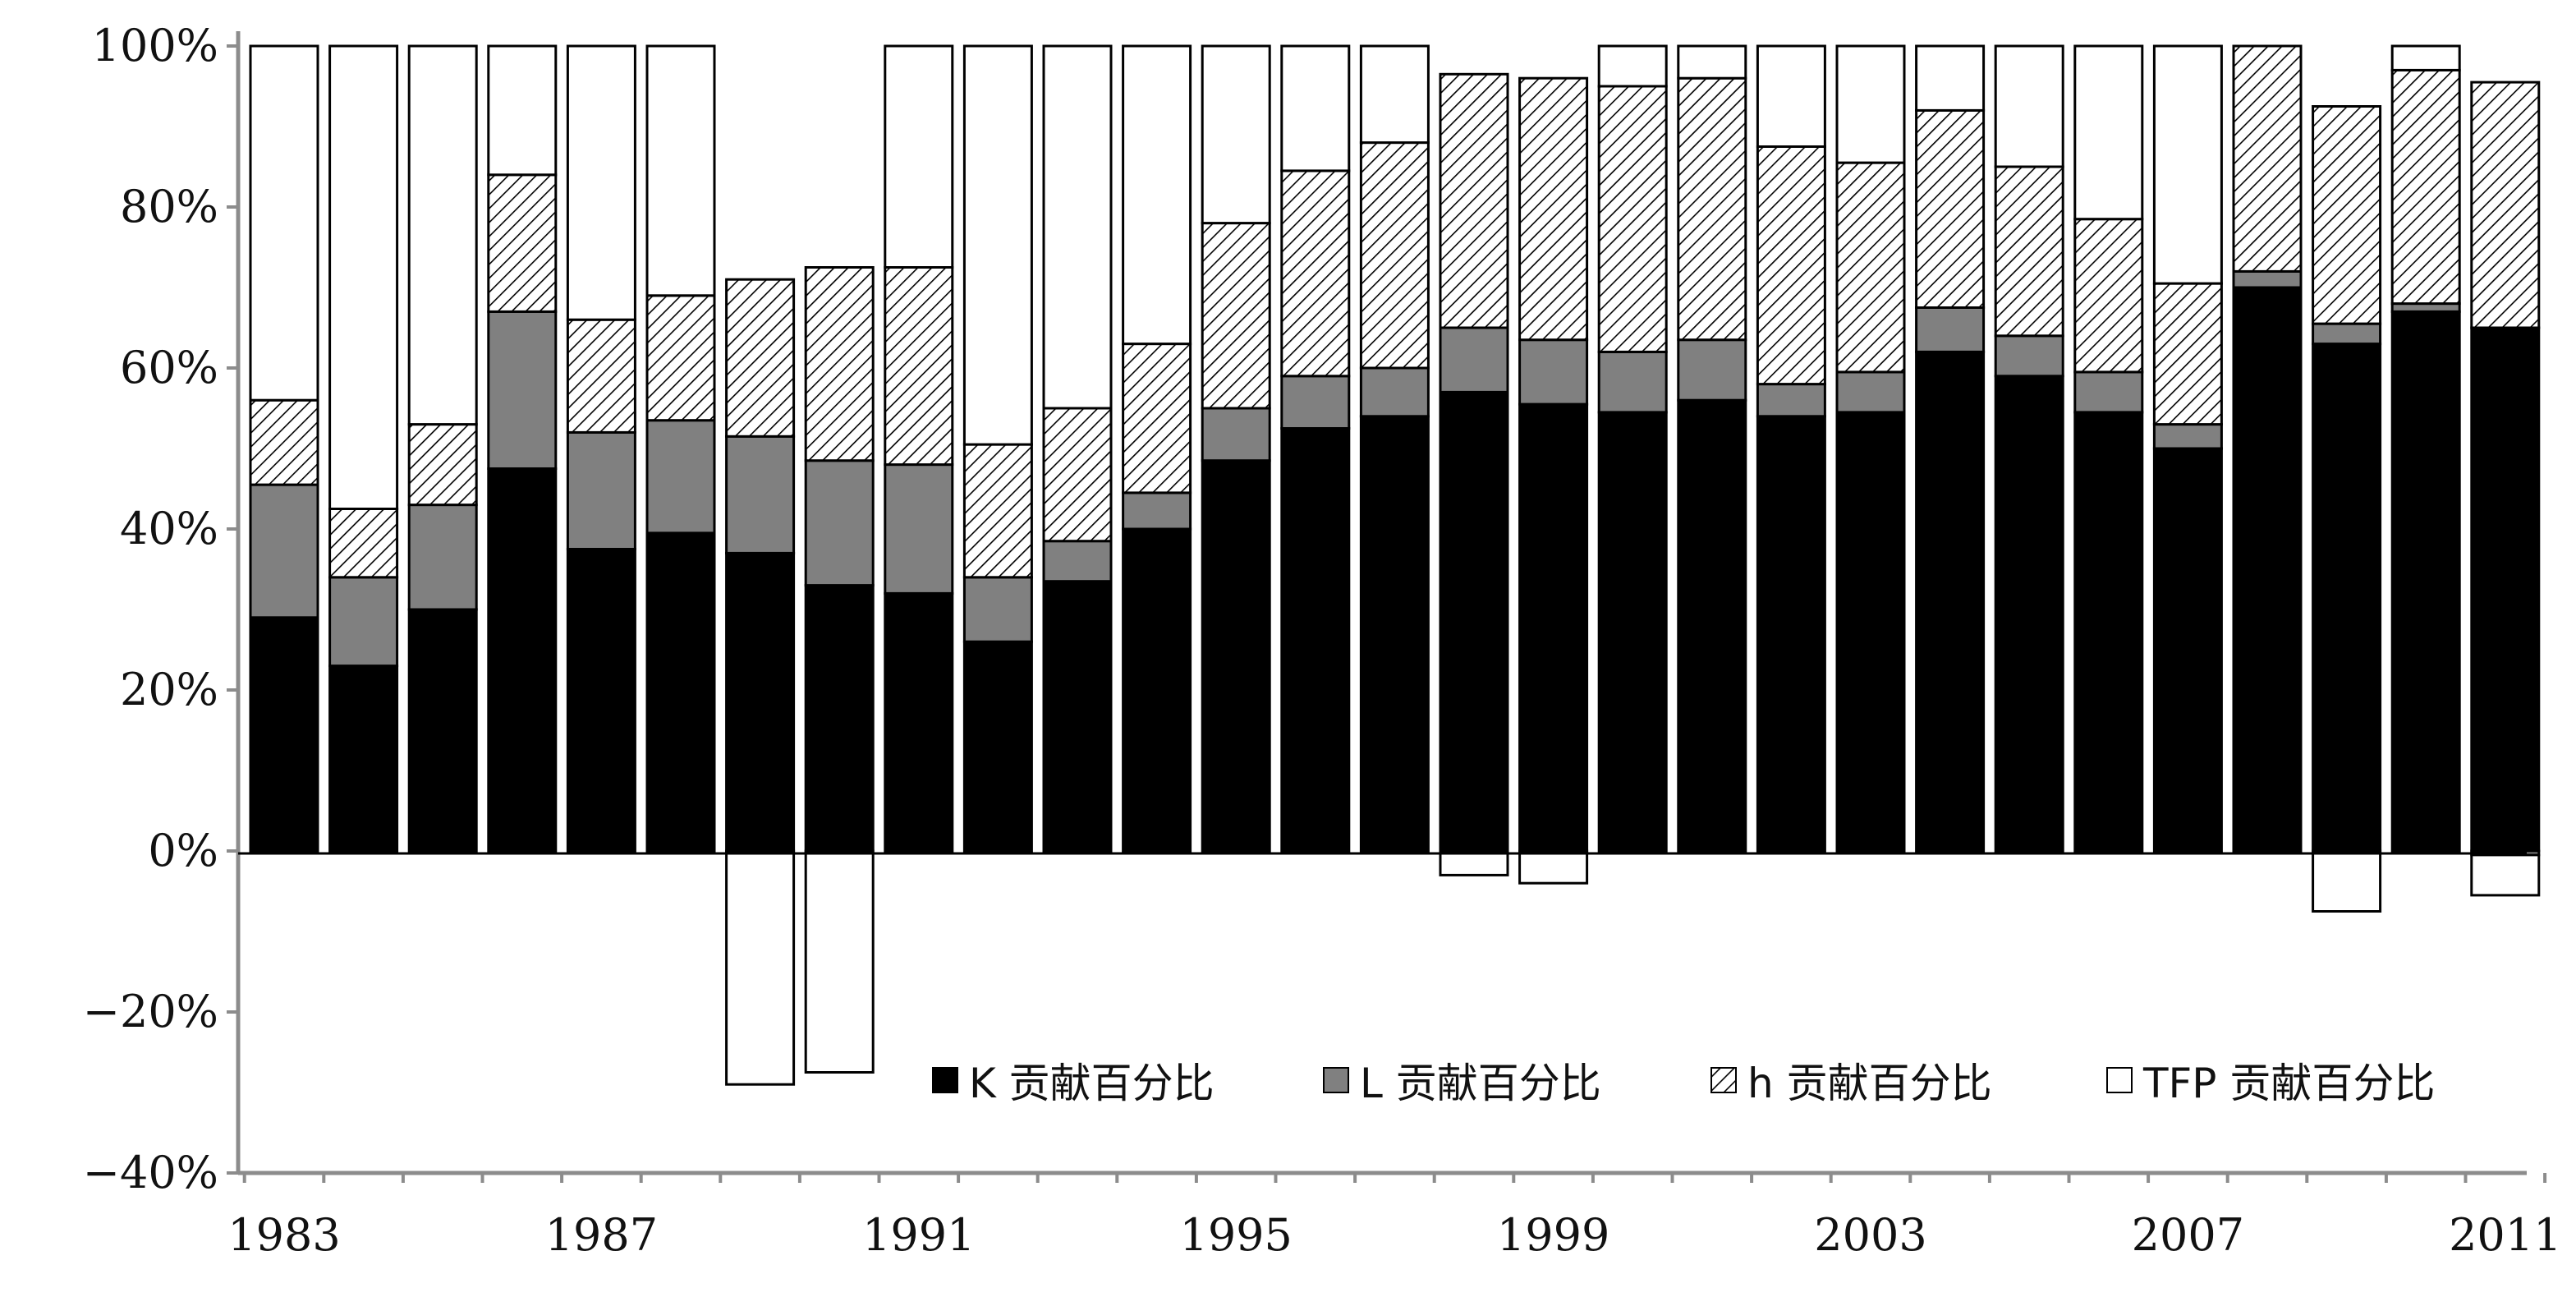 This screenshot has width=2576, height=1297. Describe the element at coordinates (1869, 1083) in the screenshot. I see `legend-label-h: h 贡献百分比` at that location.